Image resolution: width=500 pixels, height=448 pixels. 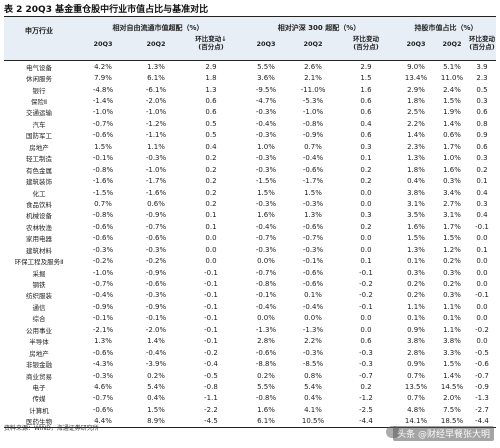 I want to click on value-cell: 3.1%, so click(x=452, y=215).